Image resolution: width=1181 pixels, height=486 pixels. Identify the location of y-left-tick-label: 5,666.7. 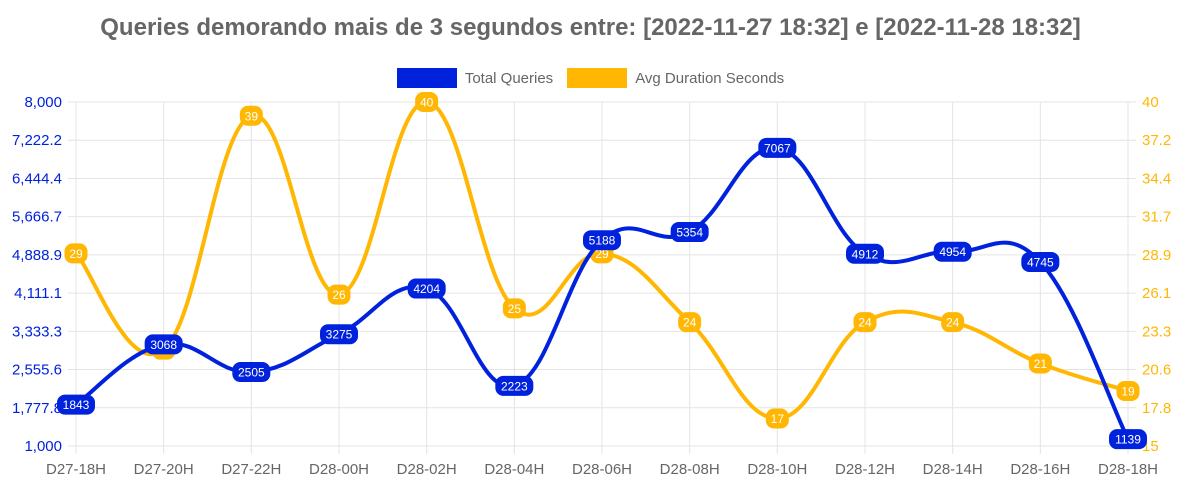
(37, 217).